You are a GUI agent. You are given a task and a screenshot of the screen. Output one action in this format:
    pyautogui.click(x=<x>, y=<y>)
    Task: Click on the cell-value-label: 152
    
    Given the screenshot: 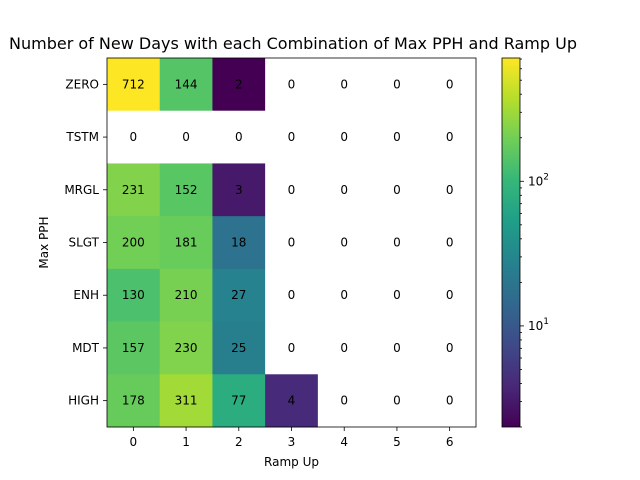 What is the action you would take?
    pyautogui.click(x=186, y=190)
    